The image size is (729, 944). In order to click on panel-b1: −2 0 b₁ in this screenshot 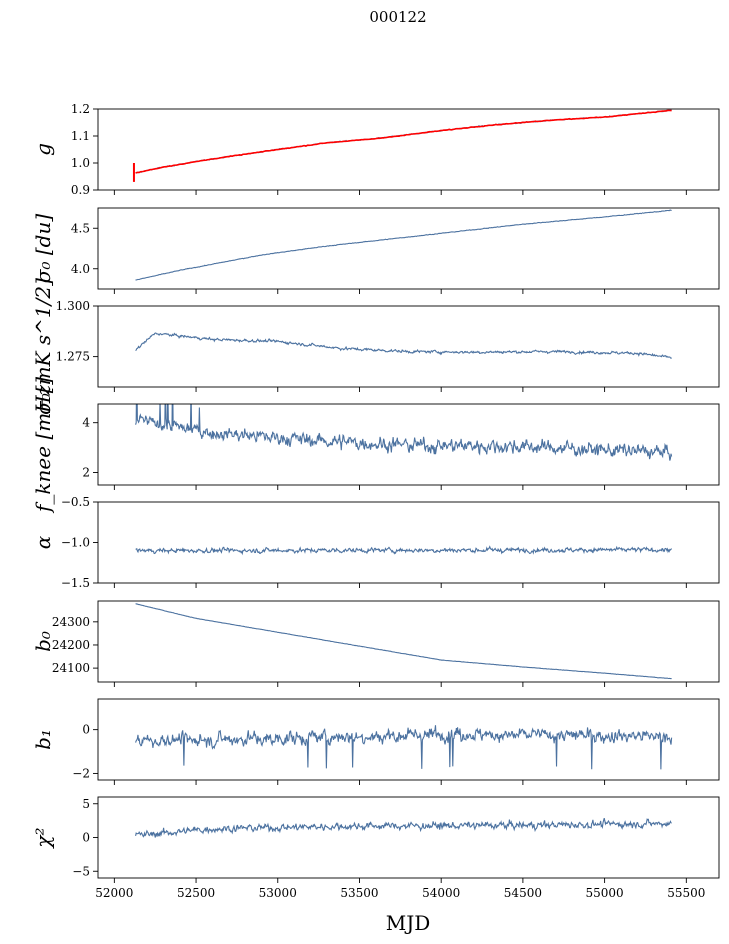, I will do `click(375, 741)`.